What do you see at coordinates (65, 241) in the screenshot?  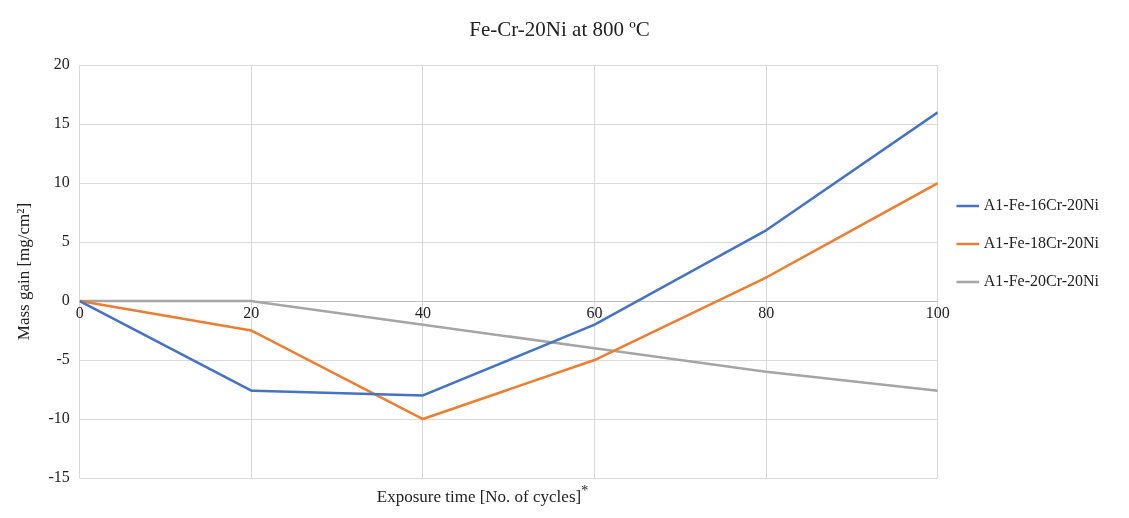 I see `y-tick-label: 5` at bounding box center [65, 241].